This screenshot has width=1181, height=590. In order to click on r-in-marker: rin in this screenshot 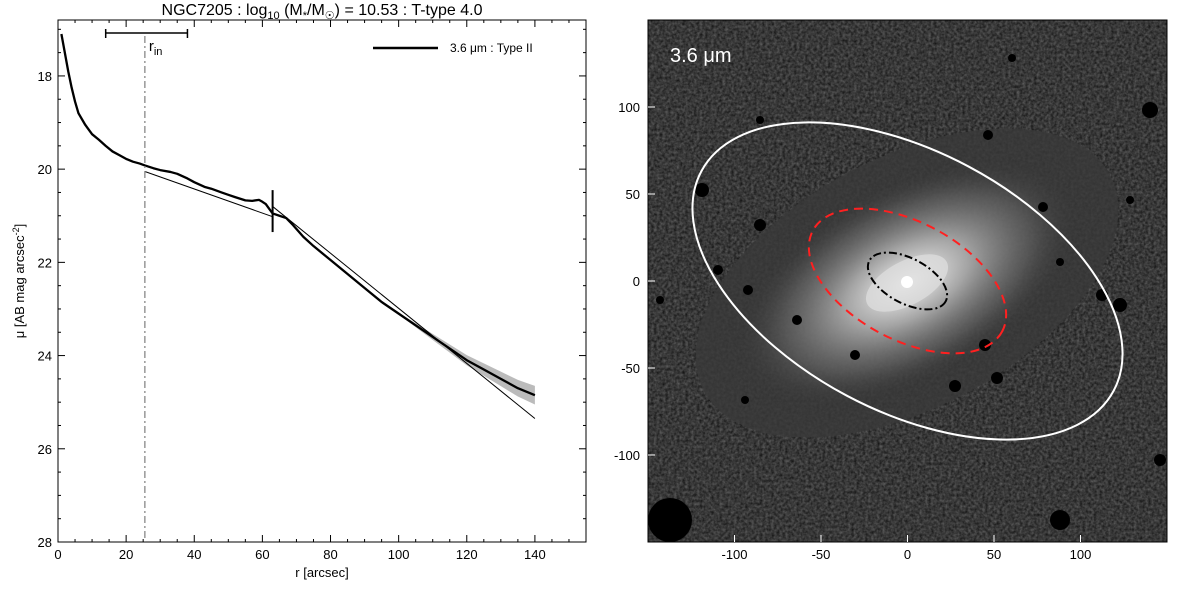, I will do `click(146, 285)`.